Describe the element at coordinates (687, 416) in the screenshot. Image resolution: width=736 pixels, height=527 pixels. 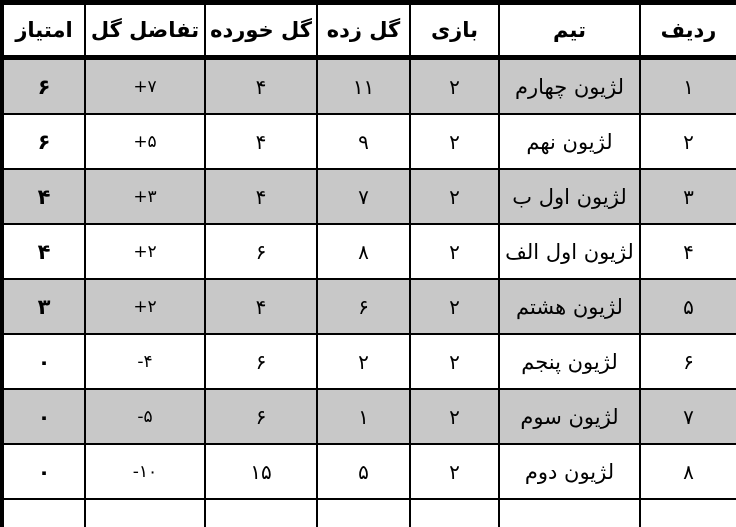
I see `cell-rank: ۷` at that location.